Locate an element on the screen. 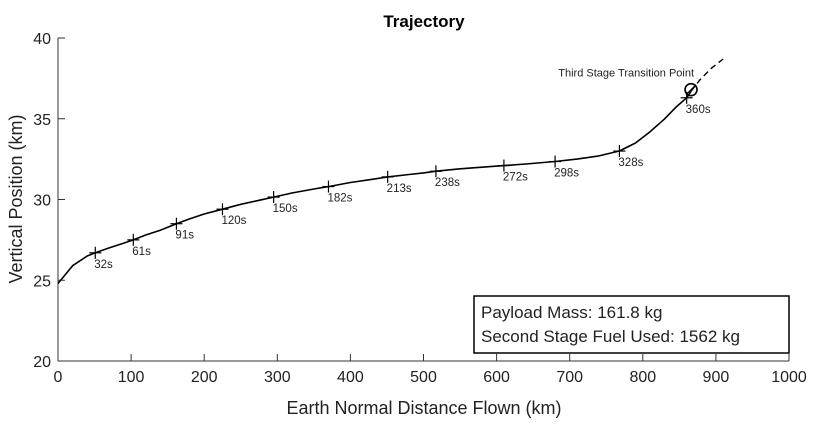 This screenshot has height=428, width=814. y-tick-label: 20 is located at coordinates (42, 362).